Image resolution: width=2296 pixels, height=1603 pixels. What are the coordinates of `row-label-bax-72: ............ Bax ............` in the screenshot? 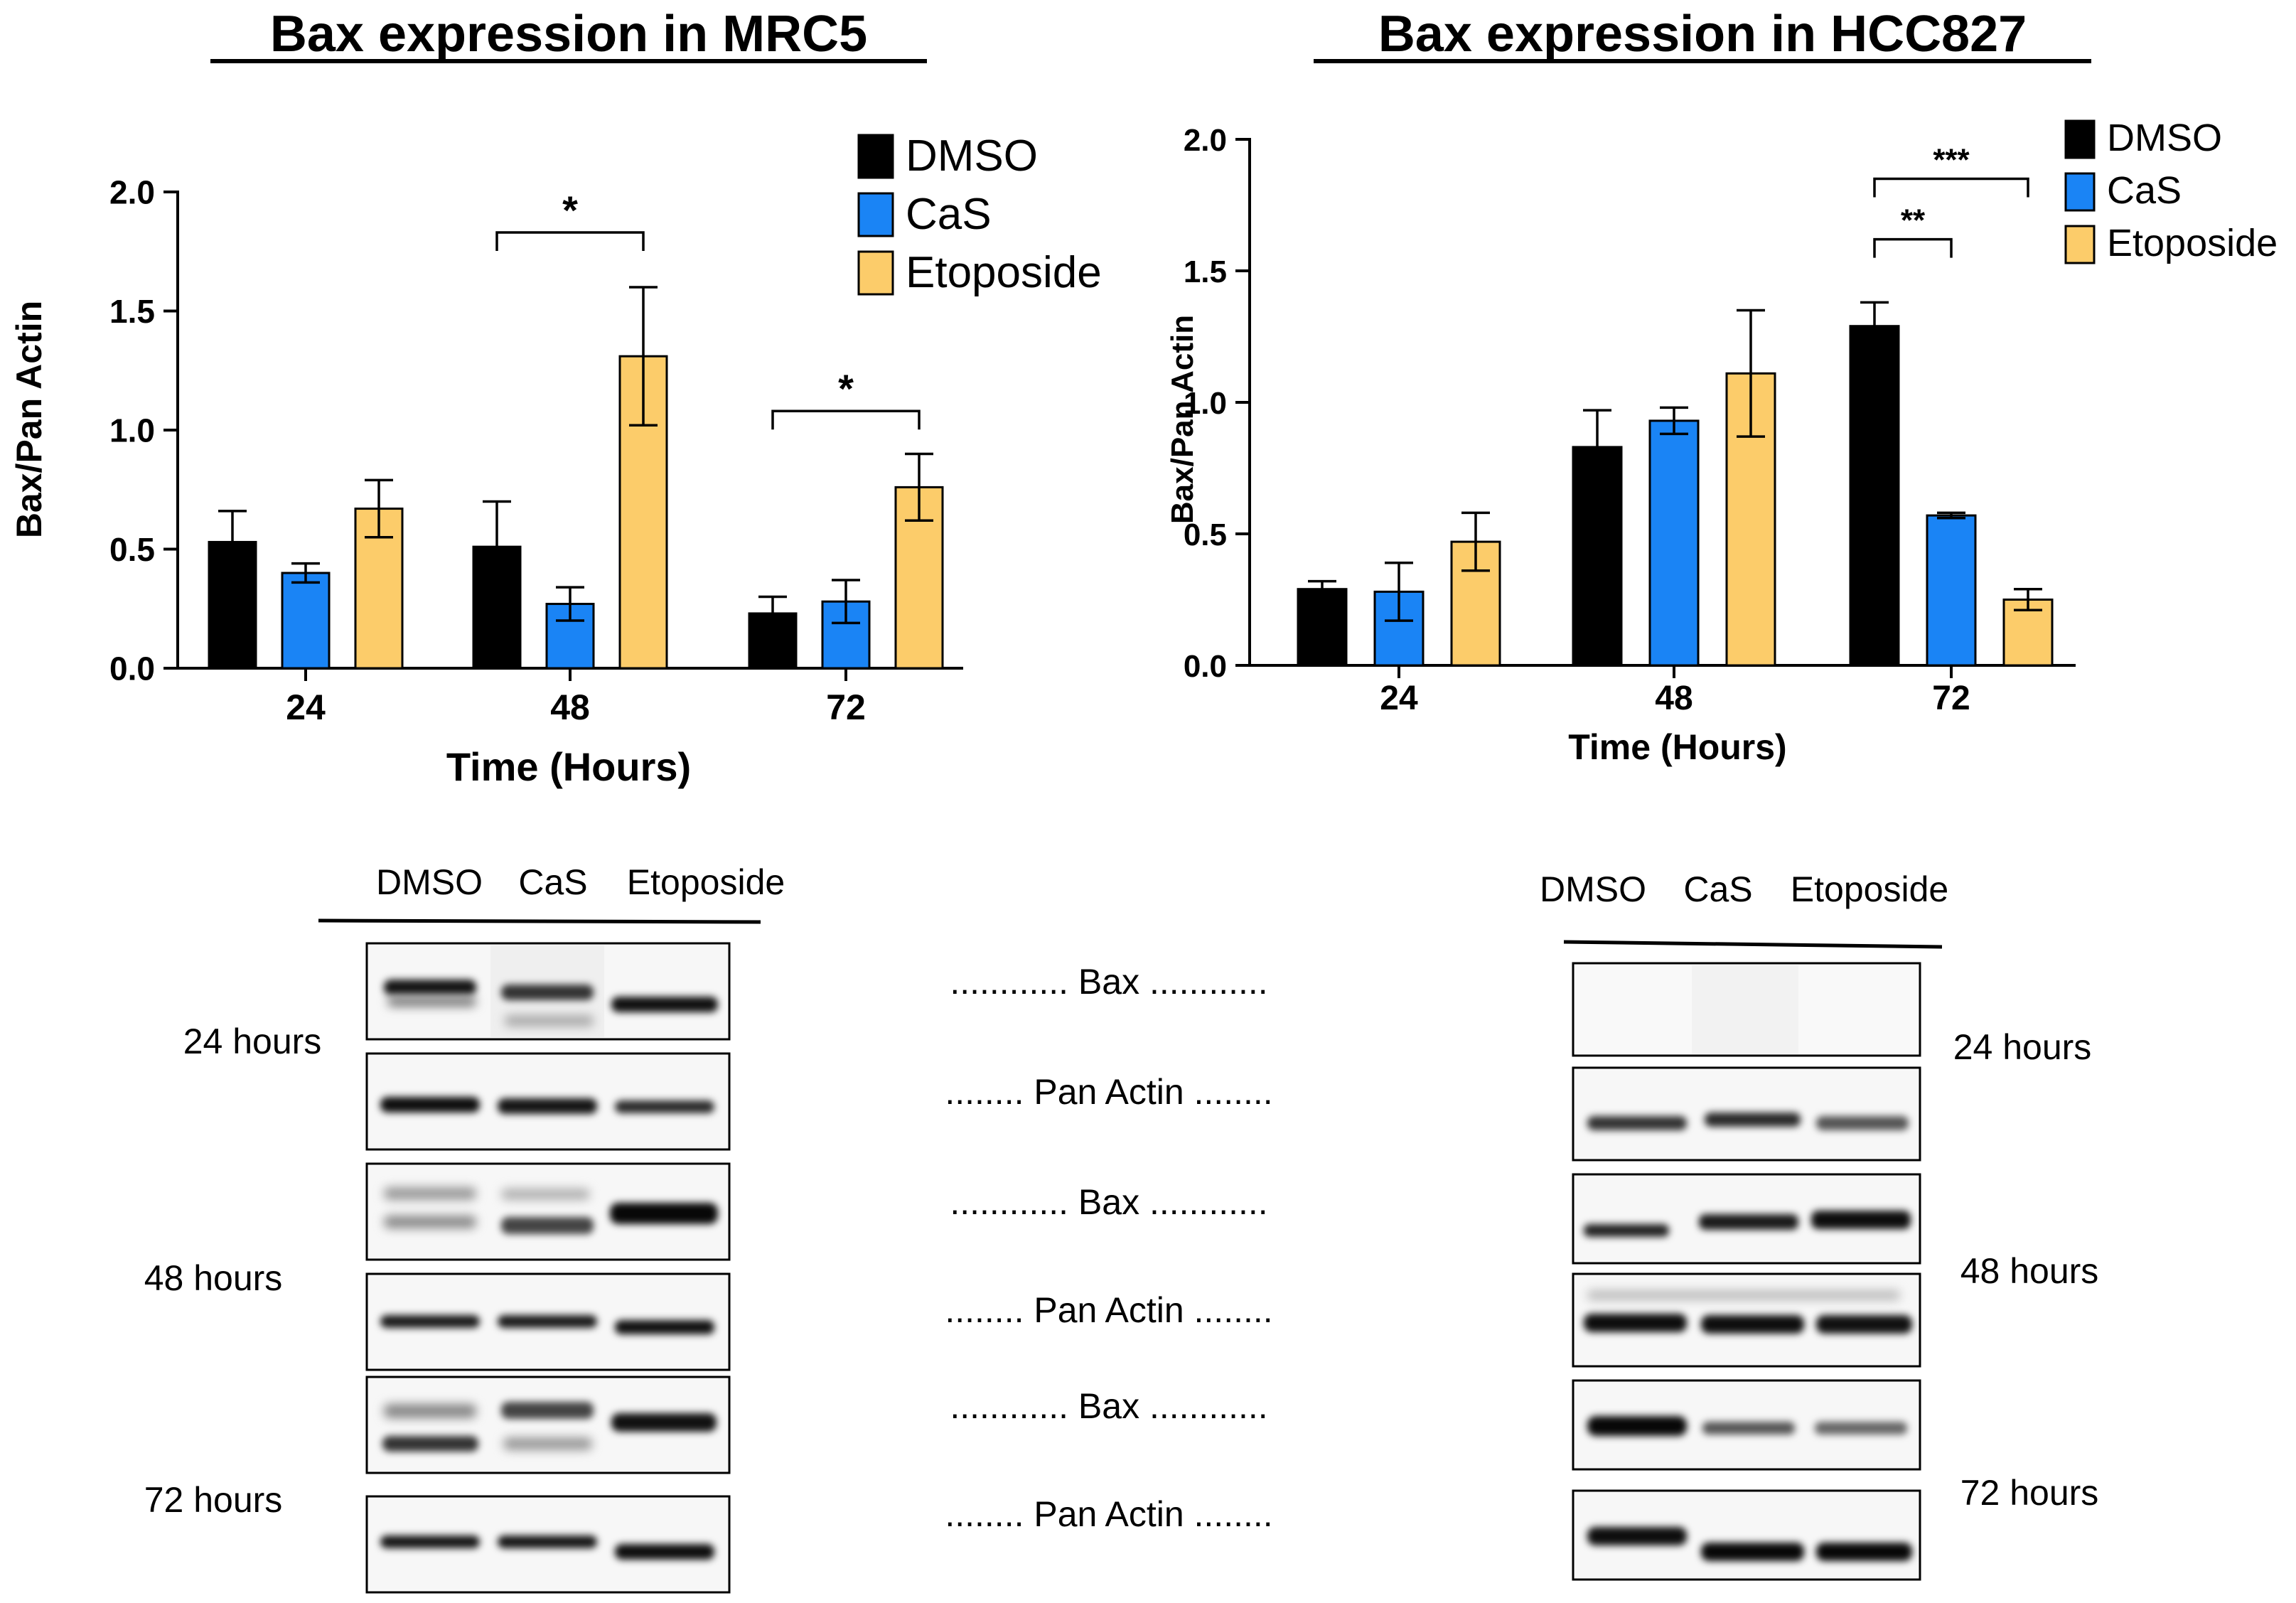 It's located at (1108, 1406).